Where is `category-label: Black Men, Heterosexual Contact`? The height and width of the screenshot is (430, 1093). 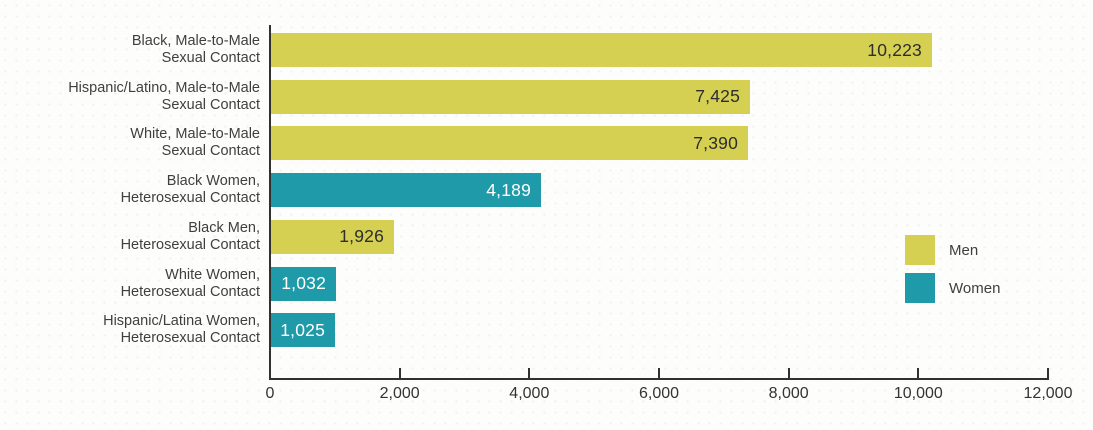
category-label: Black Men, Heterosexual Contact is located at coordinates (190, 236).